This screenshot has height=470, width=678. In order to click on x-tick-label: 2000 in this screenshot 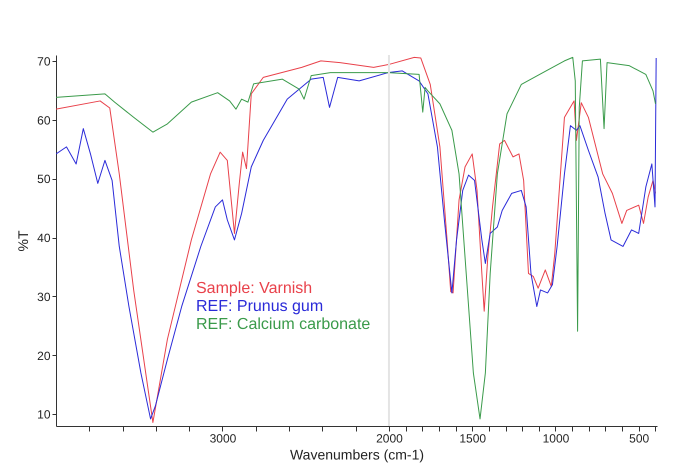, I will do `click(390, 439)`.